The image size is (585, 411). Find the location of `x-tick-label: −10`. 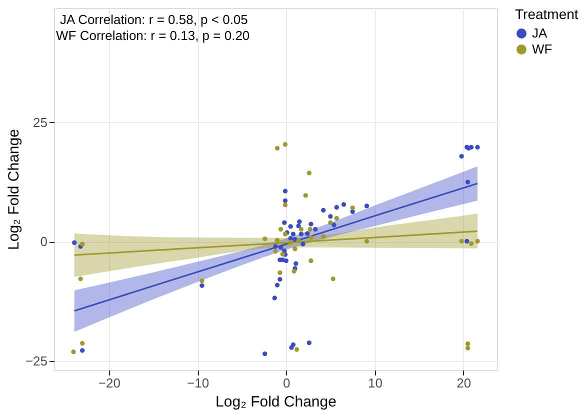

x-tick-label: −10 is located at coordinates (198, 383).